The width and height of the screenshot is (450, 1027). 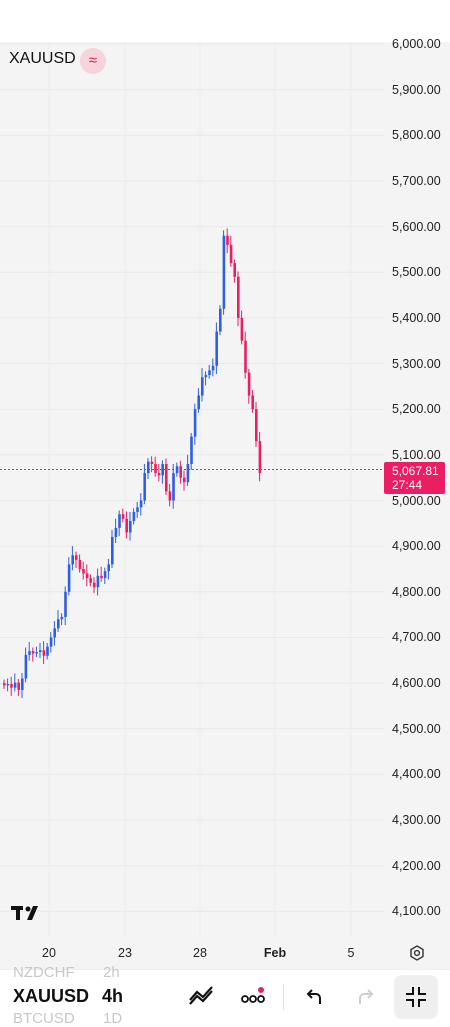 I want to click on symbol-picker-next: BTCUSD, so click(x=44, y=1018).